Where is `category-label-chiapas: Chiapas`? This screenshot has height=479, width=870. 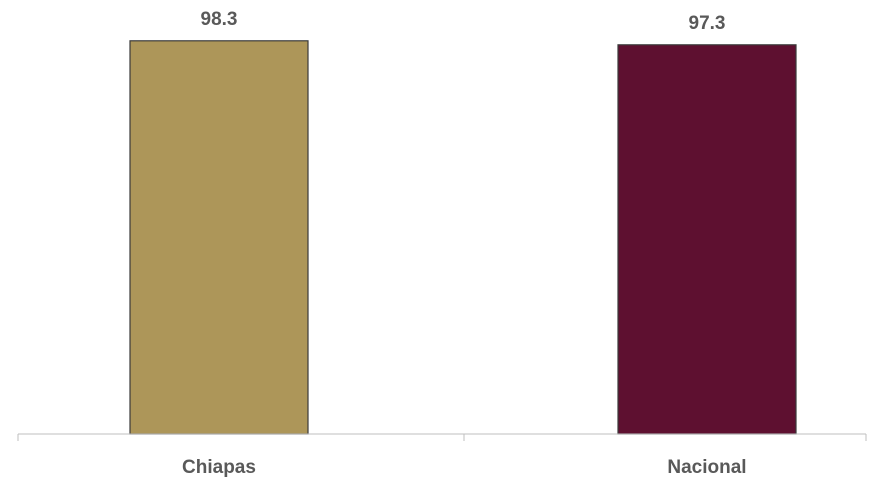 category-label-chiapas: Chiapas is located at coordinates (219, 467).